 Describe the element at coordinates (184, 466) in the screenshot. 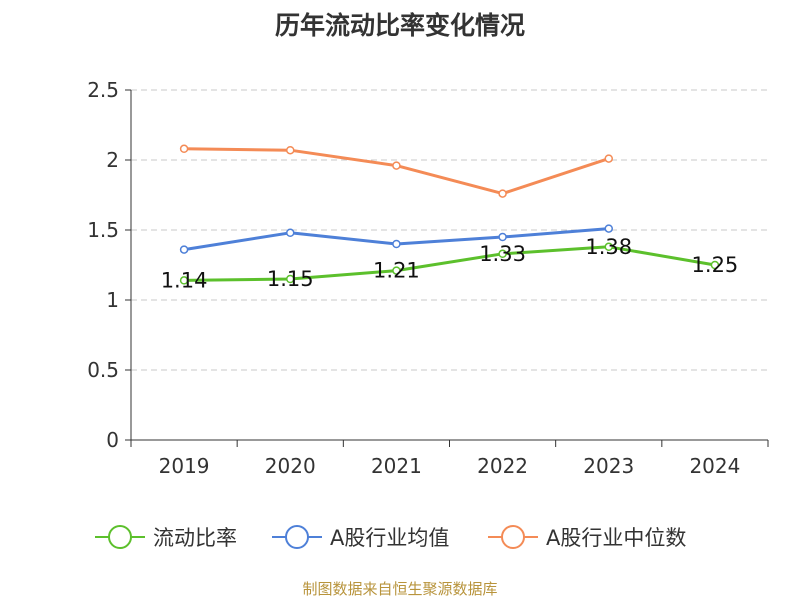

I see `x-tick-label: 2019` at that location.